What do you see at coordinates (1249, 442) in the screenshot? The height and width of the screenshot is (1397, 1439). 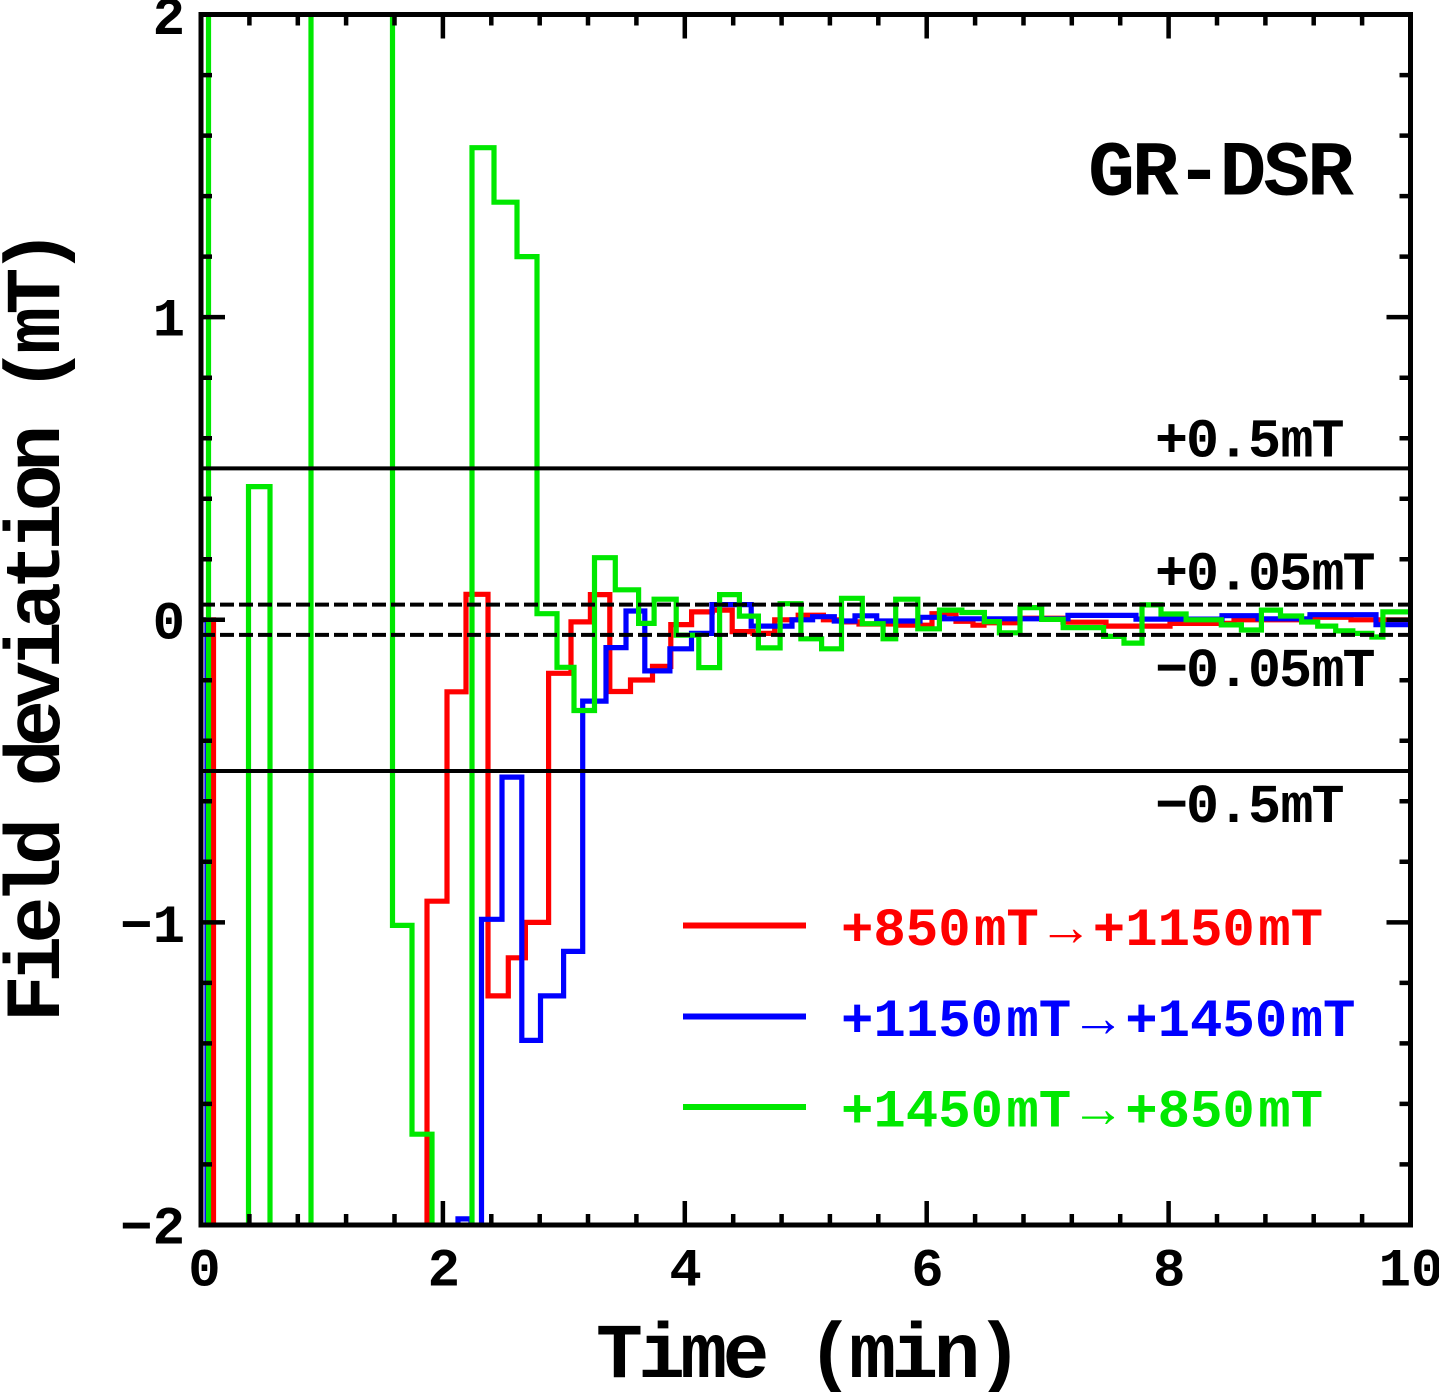 I see `svg-text: +0.5 mT` at bounding box center [1249, 442].